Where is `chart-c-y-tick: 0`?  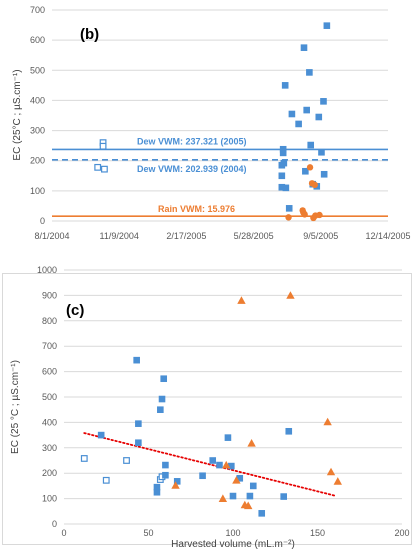 chart-c-y-tick: 0 is located at coordinates (54, 524).